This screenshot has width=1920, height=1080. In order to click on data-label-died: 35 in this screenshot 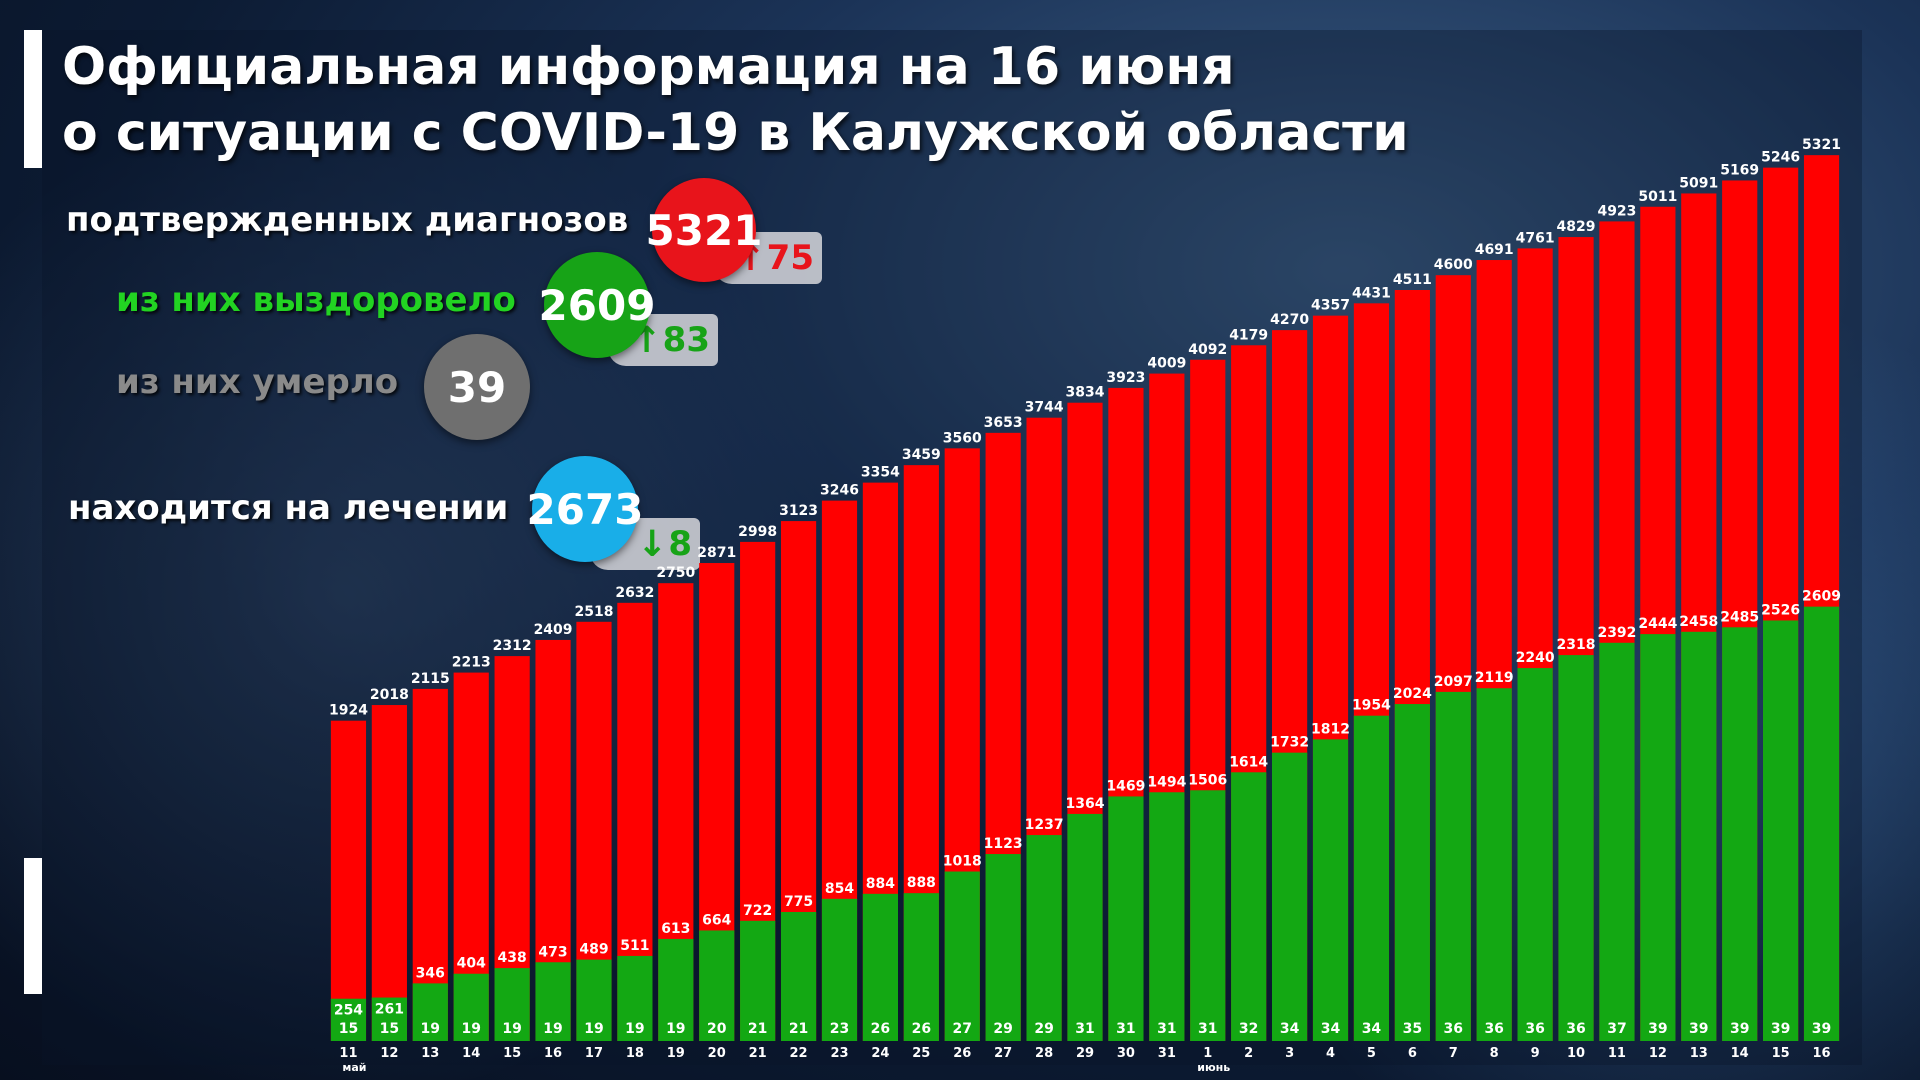, I will do `click(1412, 1029)`.